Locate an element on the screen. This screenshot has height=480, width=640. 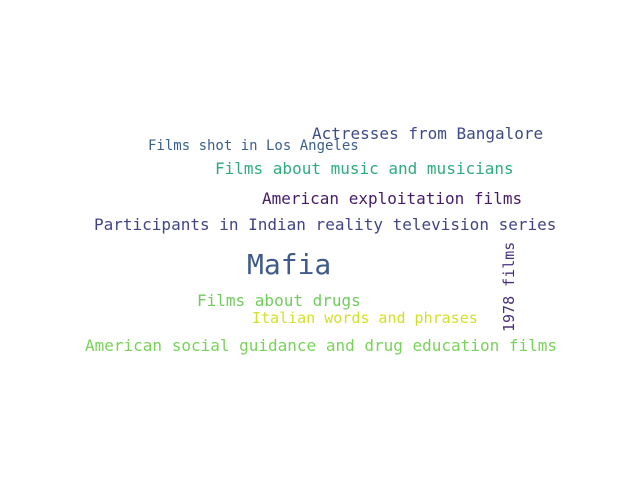
word-films-about-music-and-musicians: Films about music and musicians is located at coordinates (364, 168).